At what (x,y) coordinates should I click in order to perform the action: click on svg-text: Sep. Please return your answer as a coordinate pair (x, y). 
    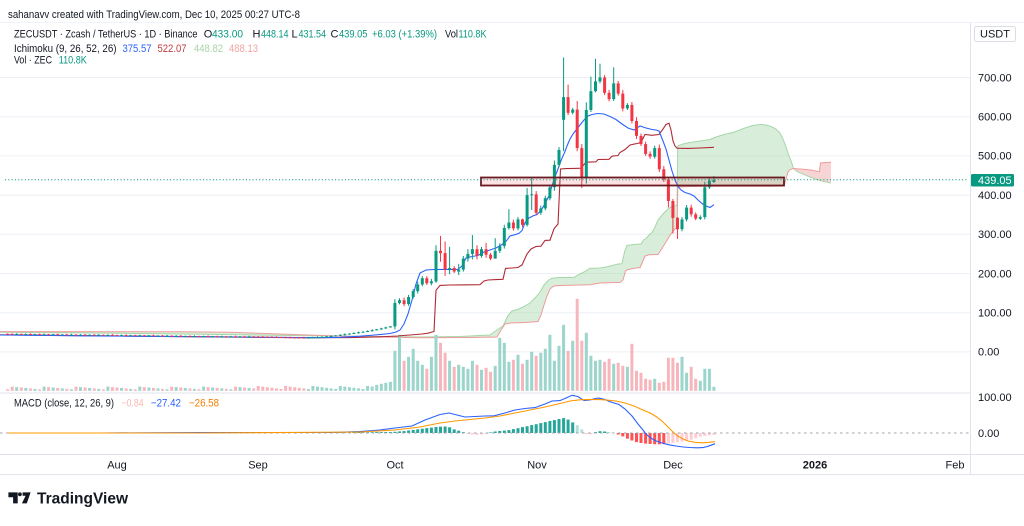
    Looking at the image, I should click on (258, 466).